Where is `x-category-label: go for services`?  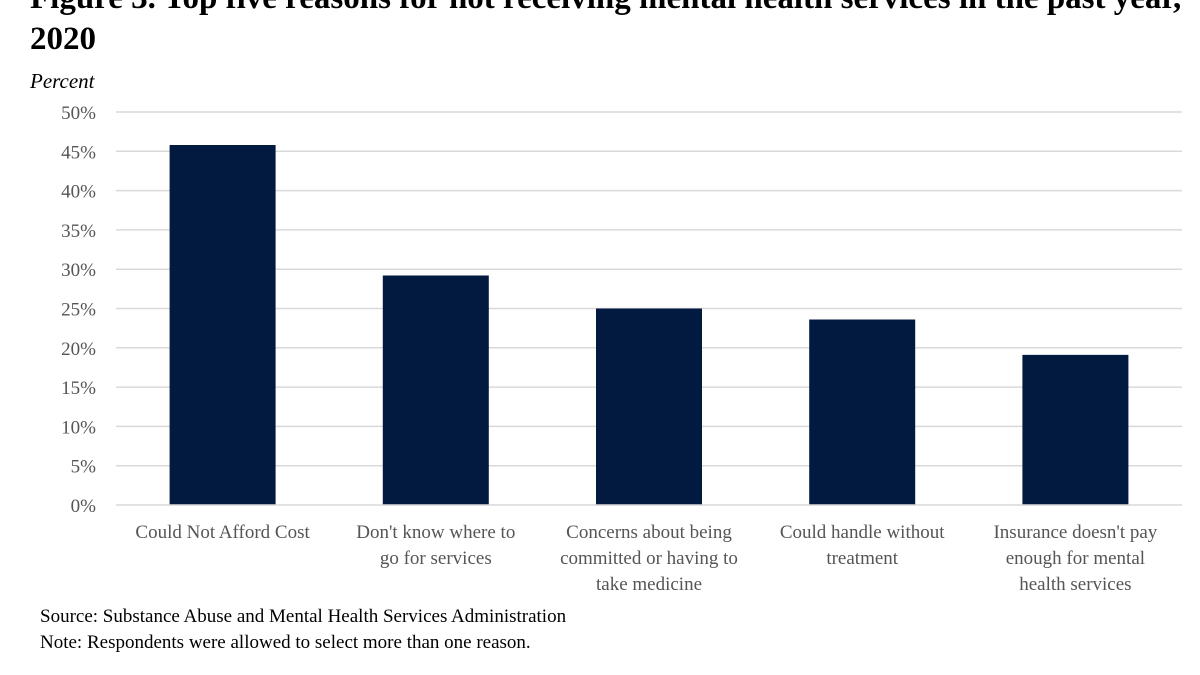 x-category-label: go for services is located at coordinates (436, 558).